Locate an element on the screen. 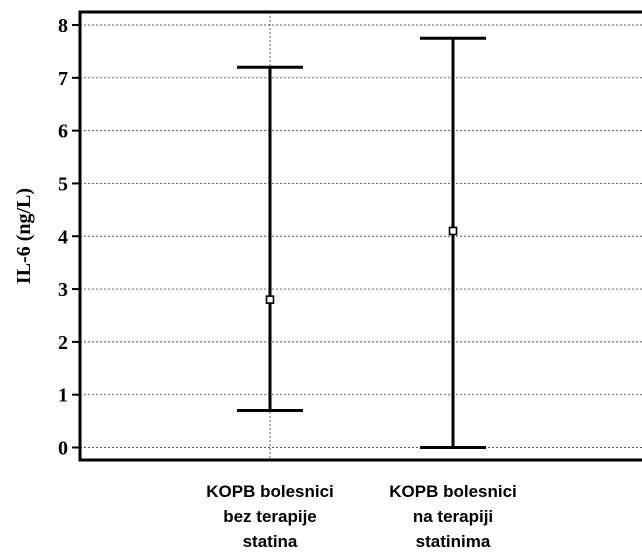 The width and height of the screenshot is (642, 554). category-label-line: na terapiji is located at coordinates (453, 516).